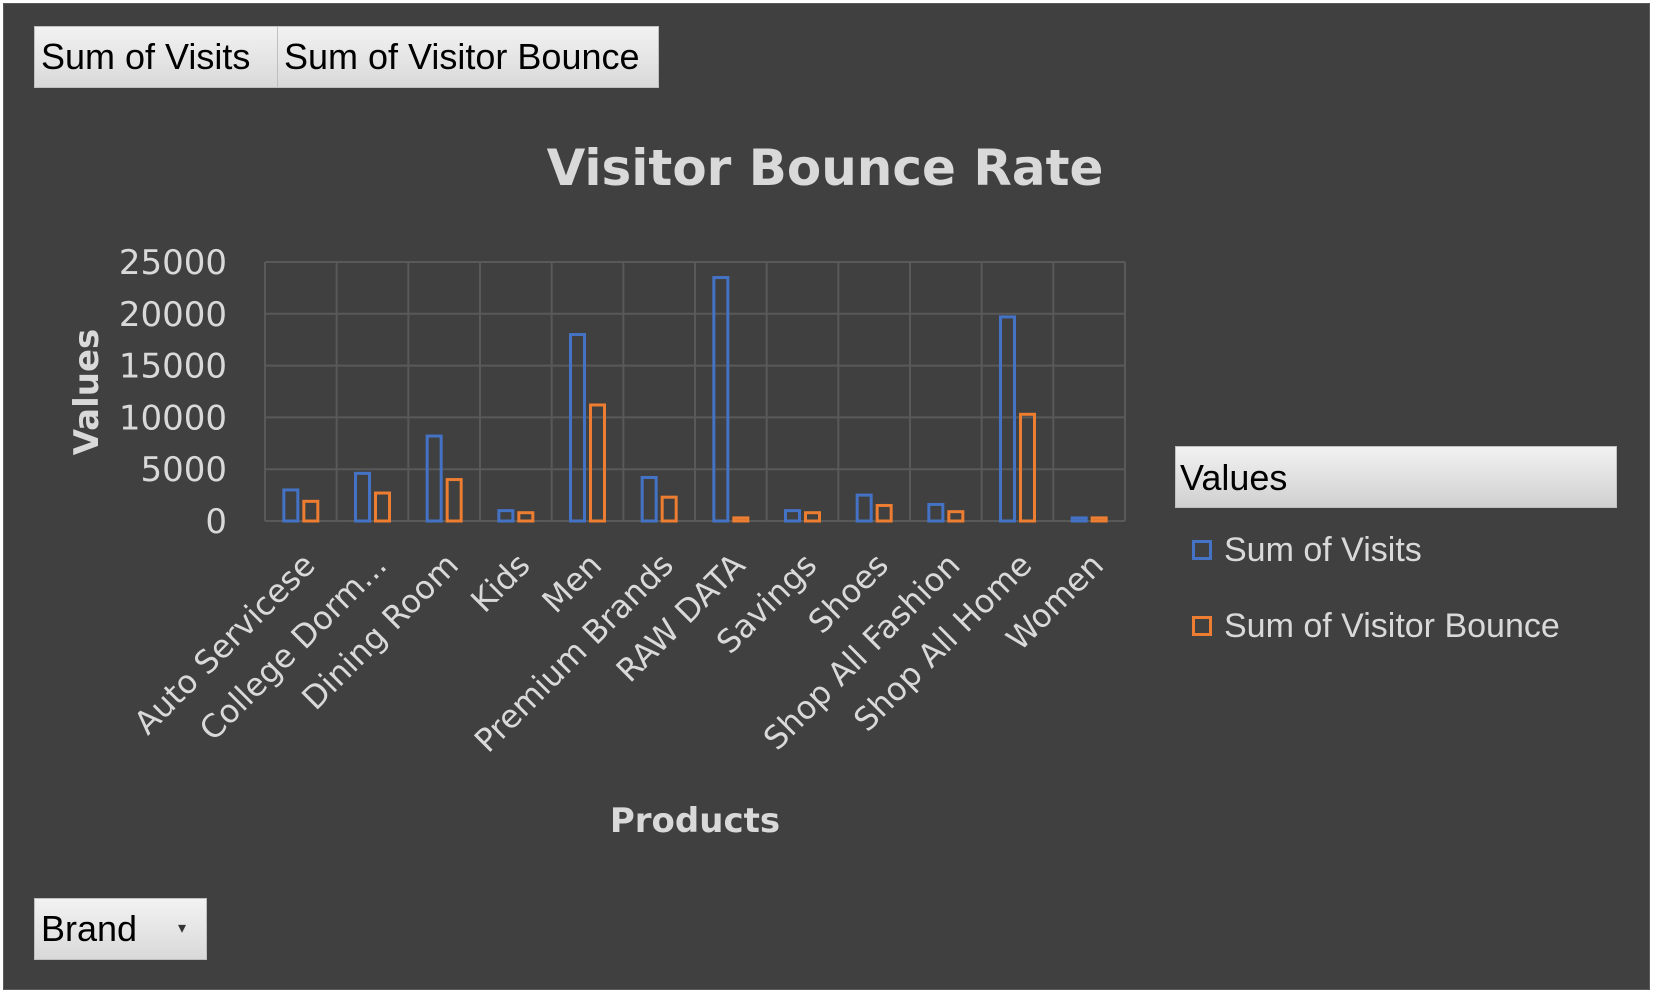  What do you see at coordinates (500, 583) in the screenshot?
I see `x-tick-label: Kids` at bounding box center [500, 583].